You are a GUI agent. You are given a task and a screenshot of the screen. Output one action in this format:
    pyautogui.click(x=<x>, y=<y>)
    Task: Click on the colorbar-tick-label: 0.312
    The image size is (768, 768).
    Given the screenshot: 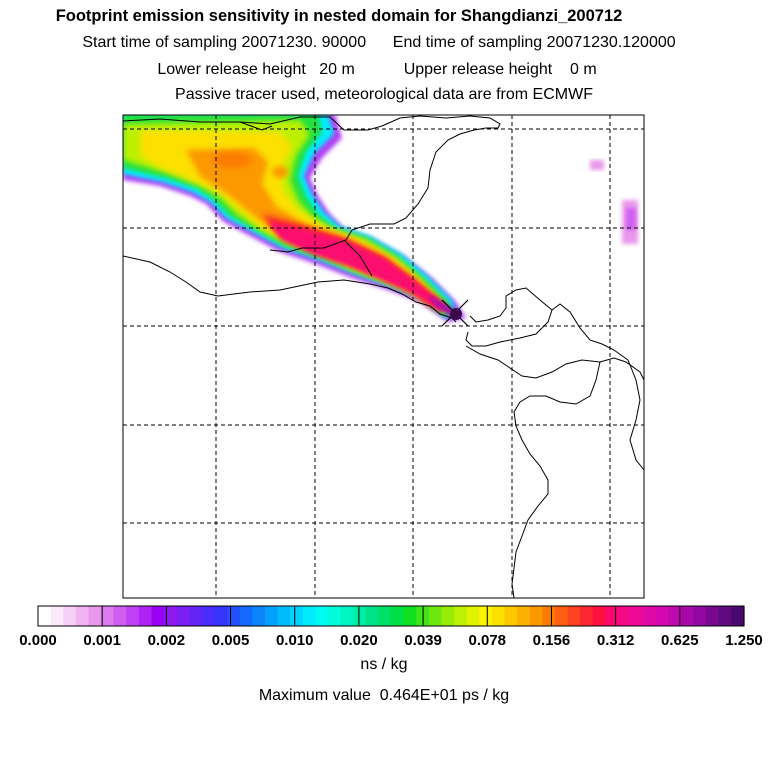 What is the action you would take?
    pyautogui.click(x=616, y=640)
    